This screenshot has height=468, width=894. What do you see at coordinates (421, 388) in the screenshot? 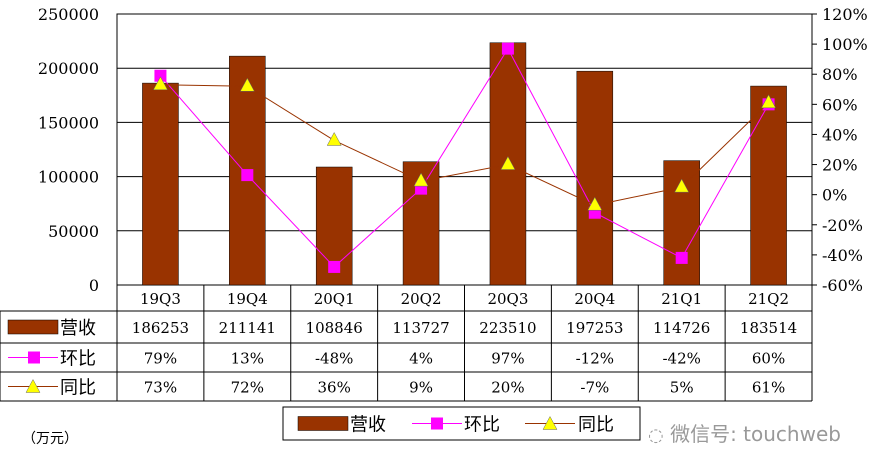
I see `table-cell-同比: 9%` at bounding box center [421, 388].